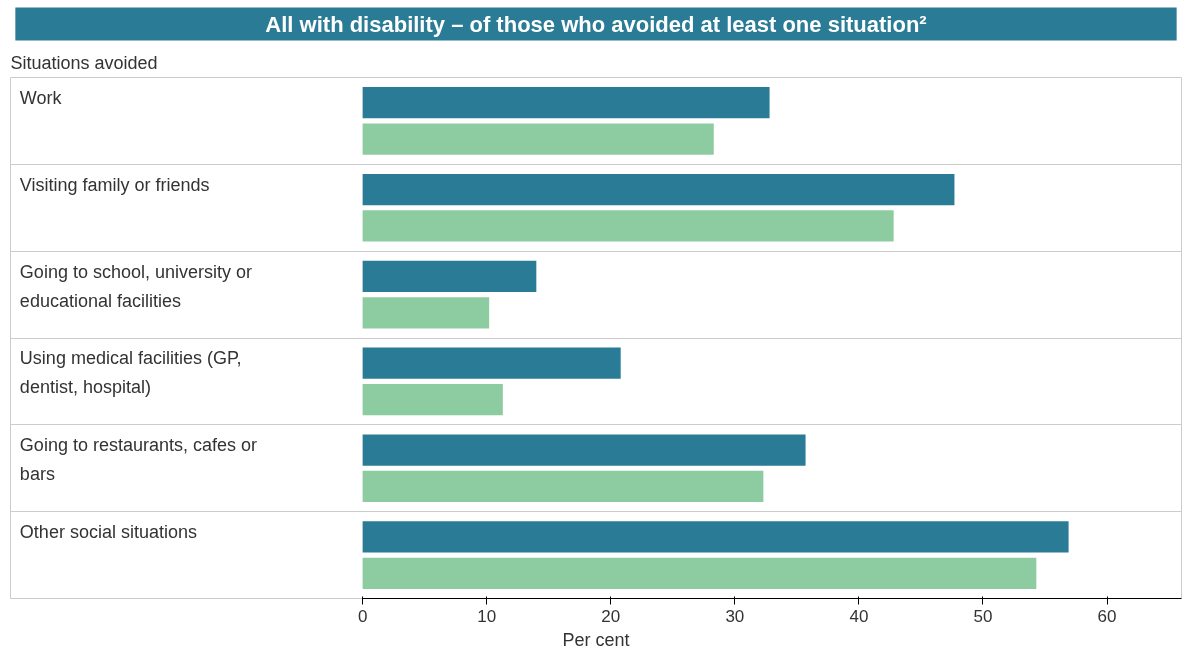 The width and height of the screenshot is (1187, 652). What do you see at coordinates (735, 616) in the screenshot?
I see `x-tick-label: 30` at bounding box center [735, 616].